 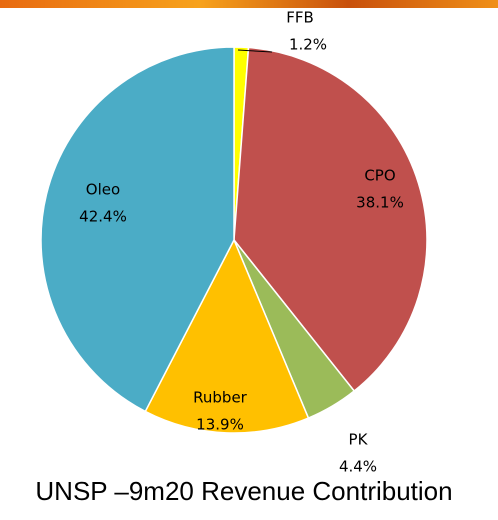 I want to click on chart-title: UNSP –9m20 Revenue Contribution, so click(x=243, y=491).